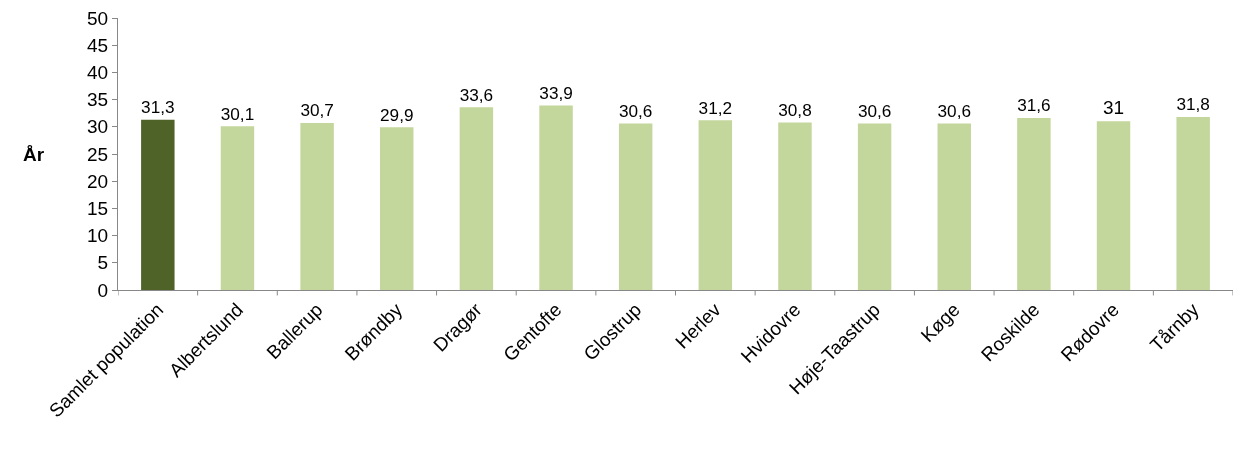 The height and width of the screenshot is (462, 1243). Describe the element at coordinates (98, 209) in the screenshot. I see `y-tick-label: 15` at that location.